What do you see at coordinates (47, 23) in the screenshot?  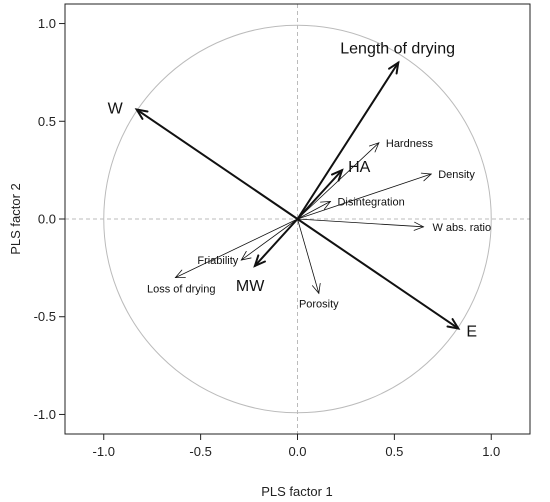 I see `y-tick-label: 1.0` at bounding box center [47, 23].